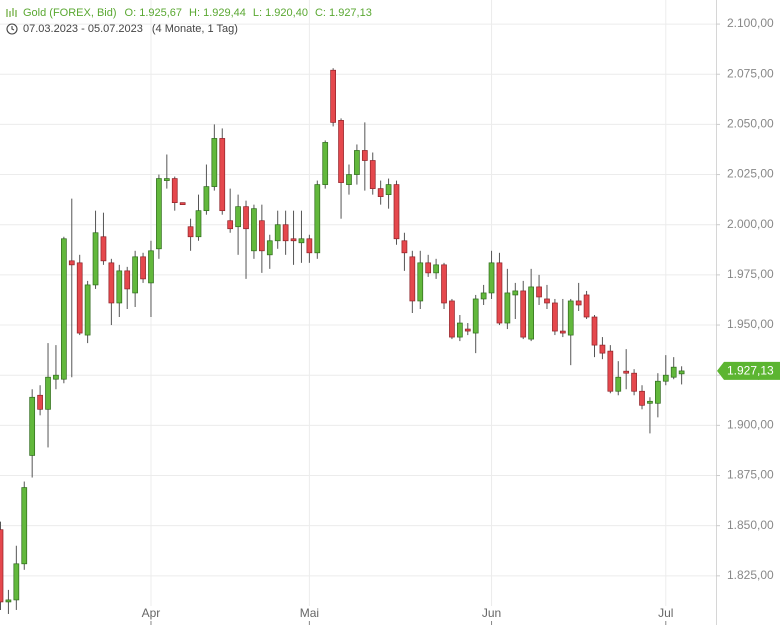 The image size is (780, 625). What do you see at coordinates (750, 575) in the screenshot?
I see `y-tick-label: 1.825,00` at bounding box center [750, 575].